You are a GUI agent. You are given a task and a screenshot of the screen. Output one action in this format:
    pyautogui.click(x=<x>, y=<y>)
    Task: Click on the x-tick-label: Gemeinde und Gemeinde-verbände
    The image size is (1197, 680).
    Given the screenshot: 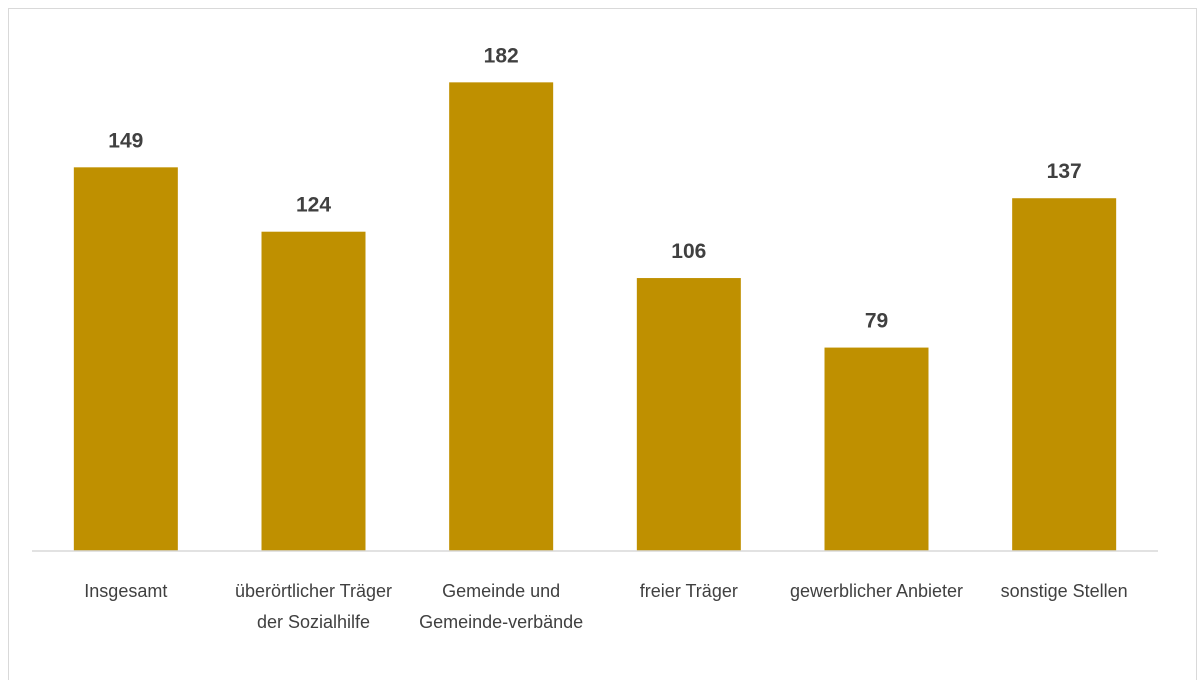 What is the action you would take?
    pyautogui.click(x=501, y=606)
    